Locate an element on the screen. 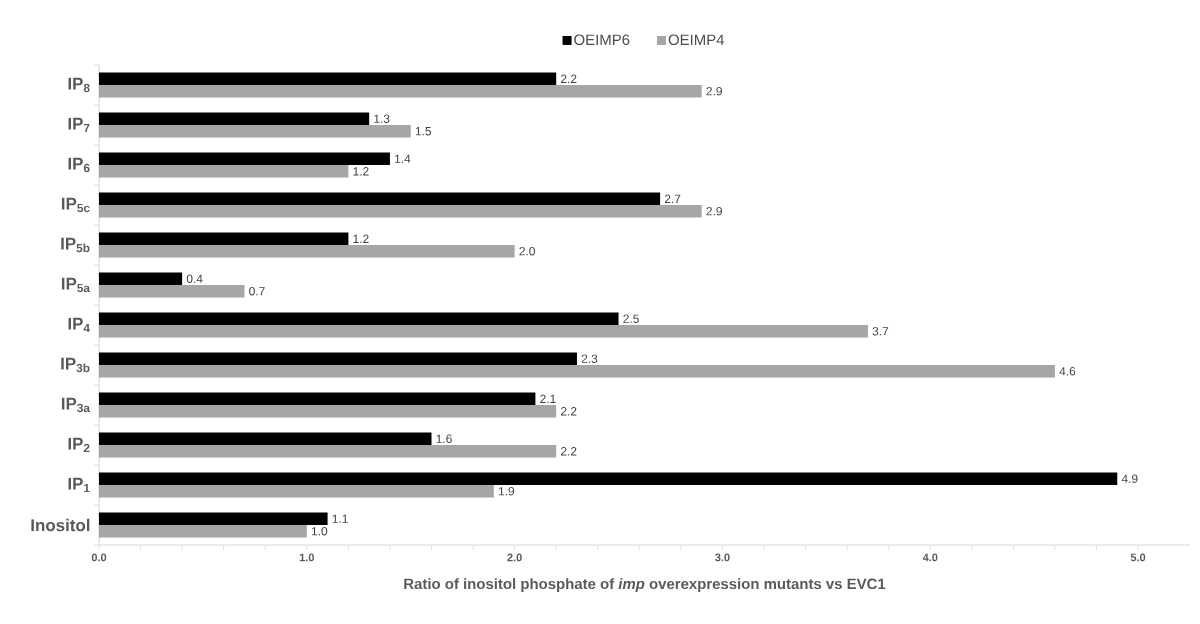 Image resolution: width=1200 pixels, height=624 pixels. x-tick-label: 2.0 is located at coordinates (514, 557).